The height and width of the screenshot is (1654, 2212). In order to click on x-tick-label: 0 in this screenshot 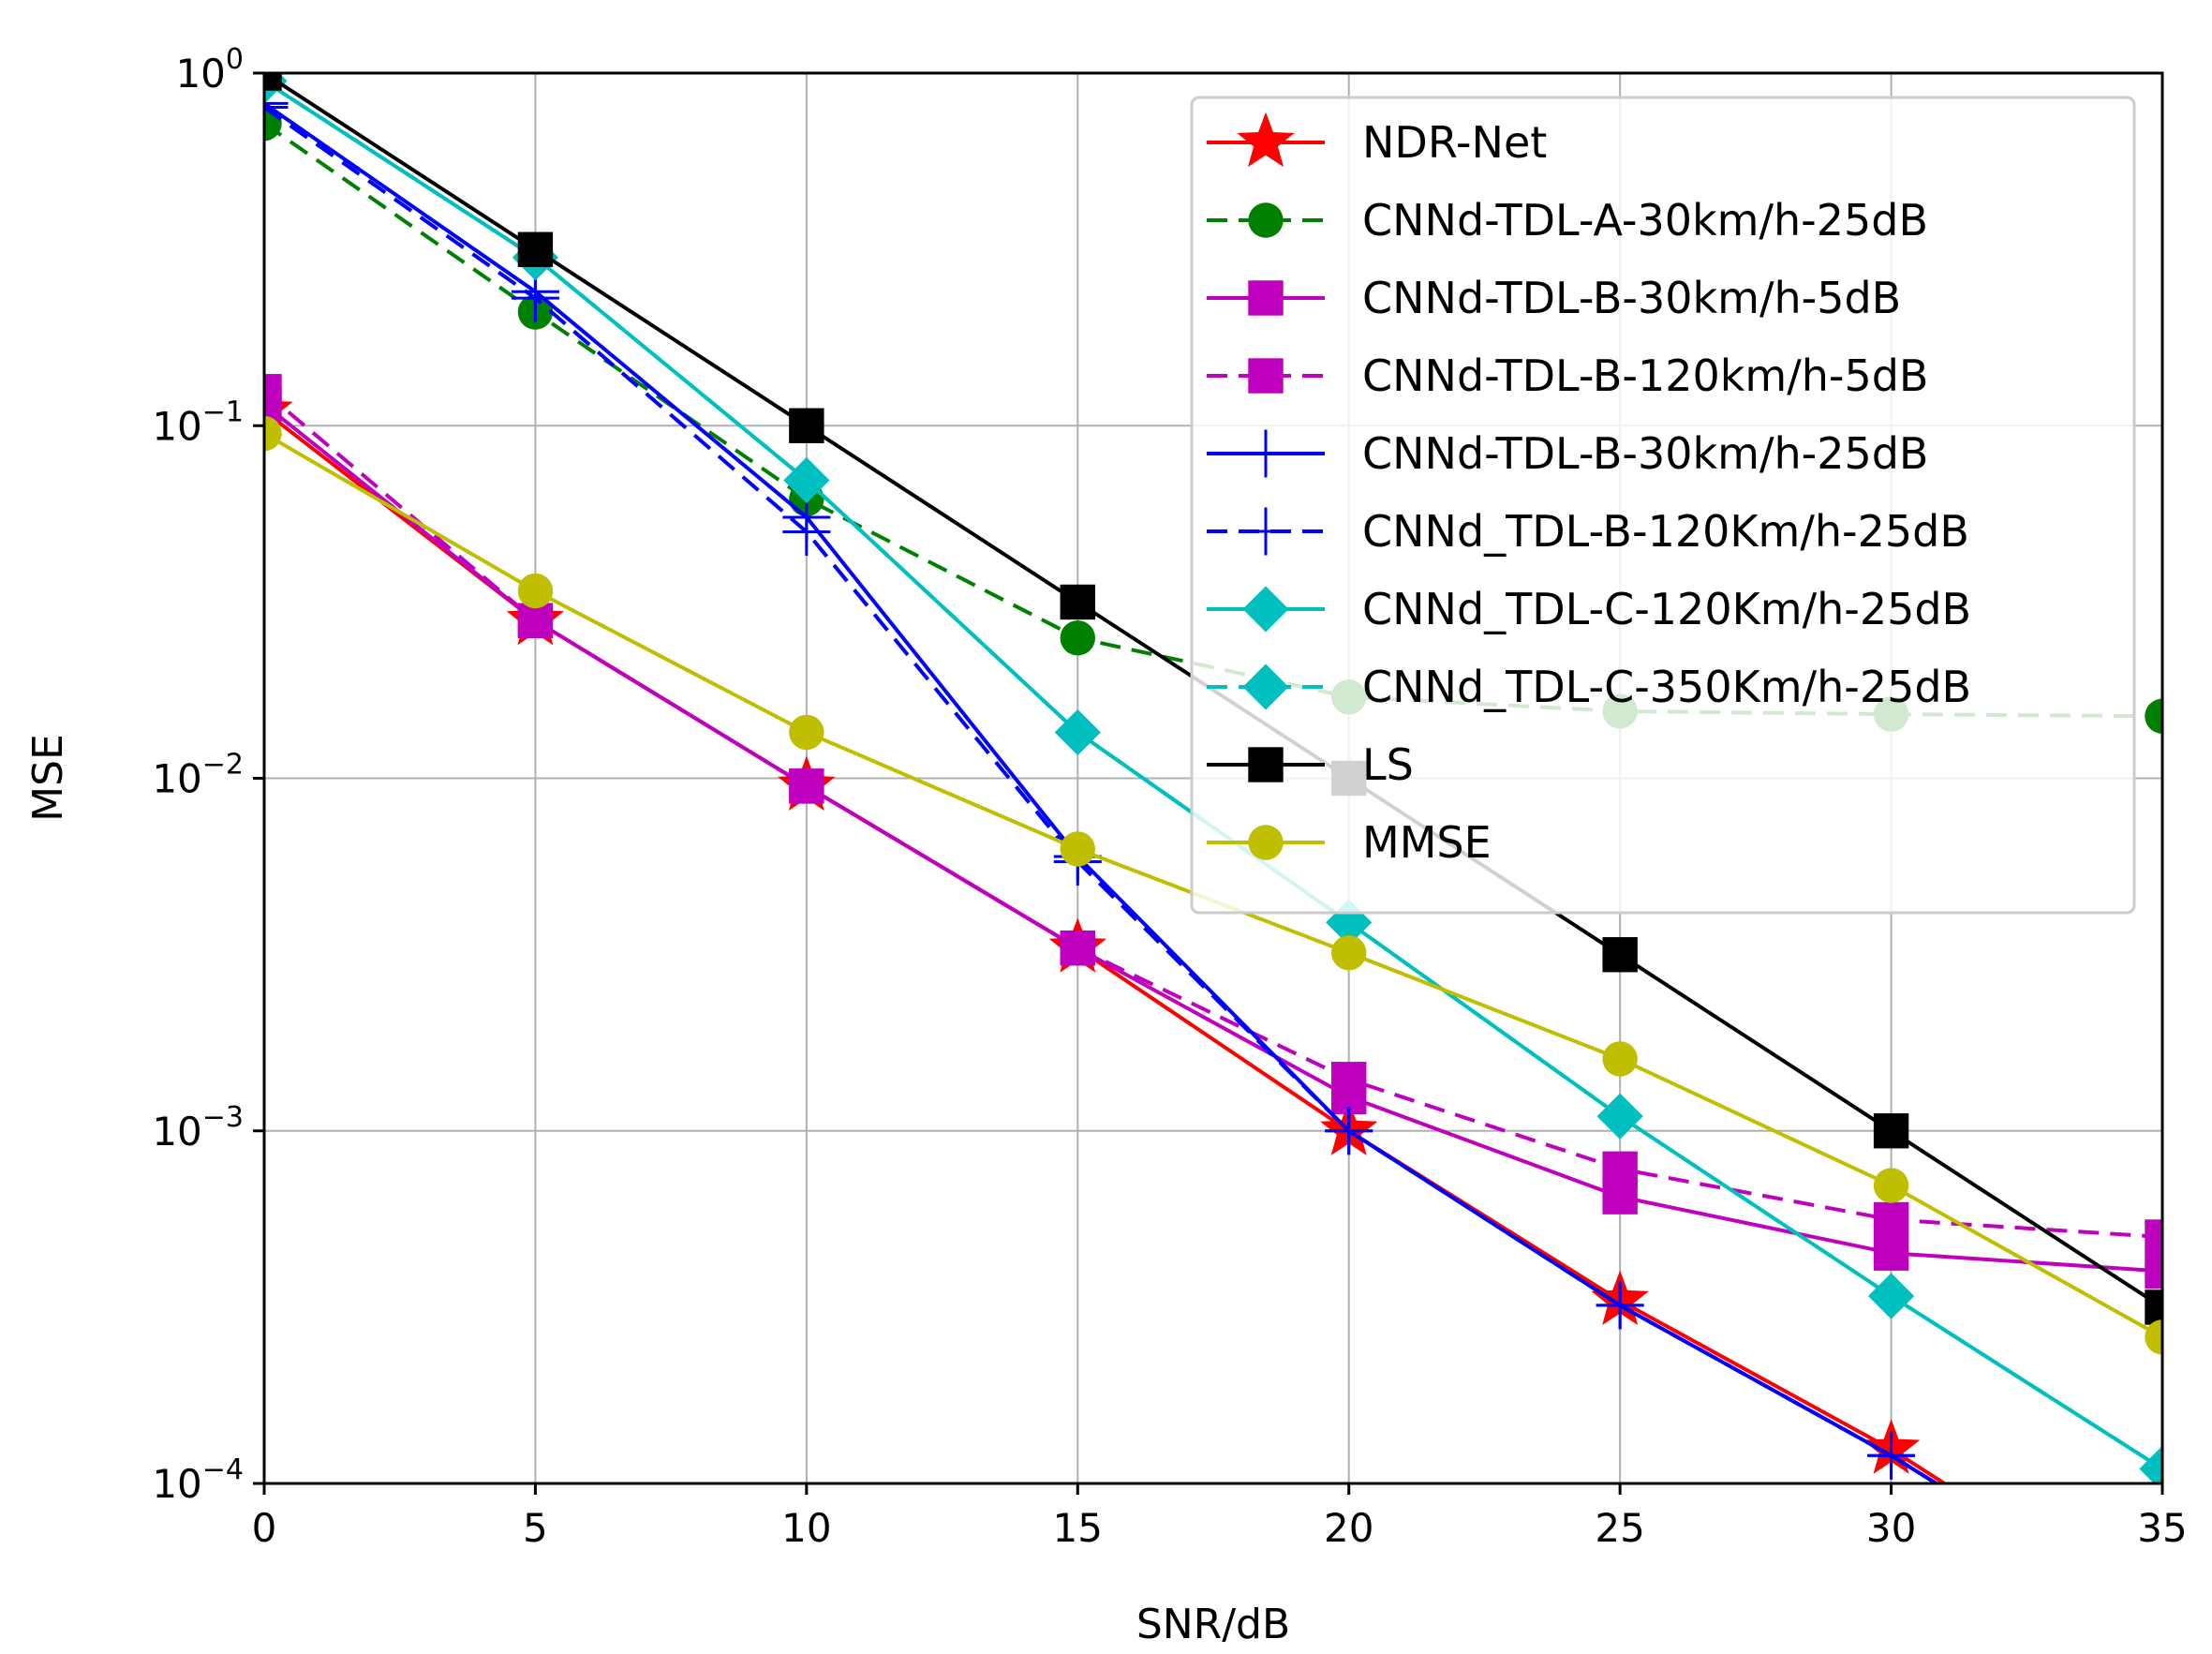, I will do `click(264, 1528)`.